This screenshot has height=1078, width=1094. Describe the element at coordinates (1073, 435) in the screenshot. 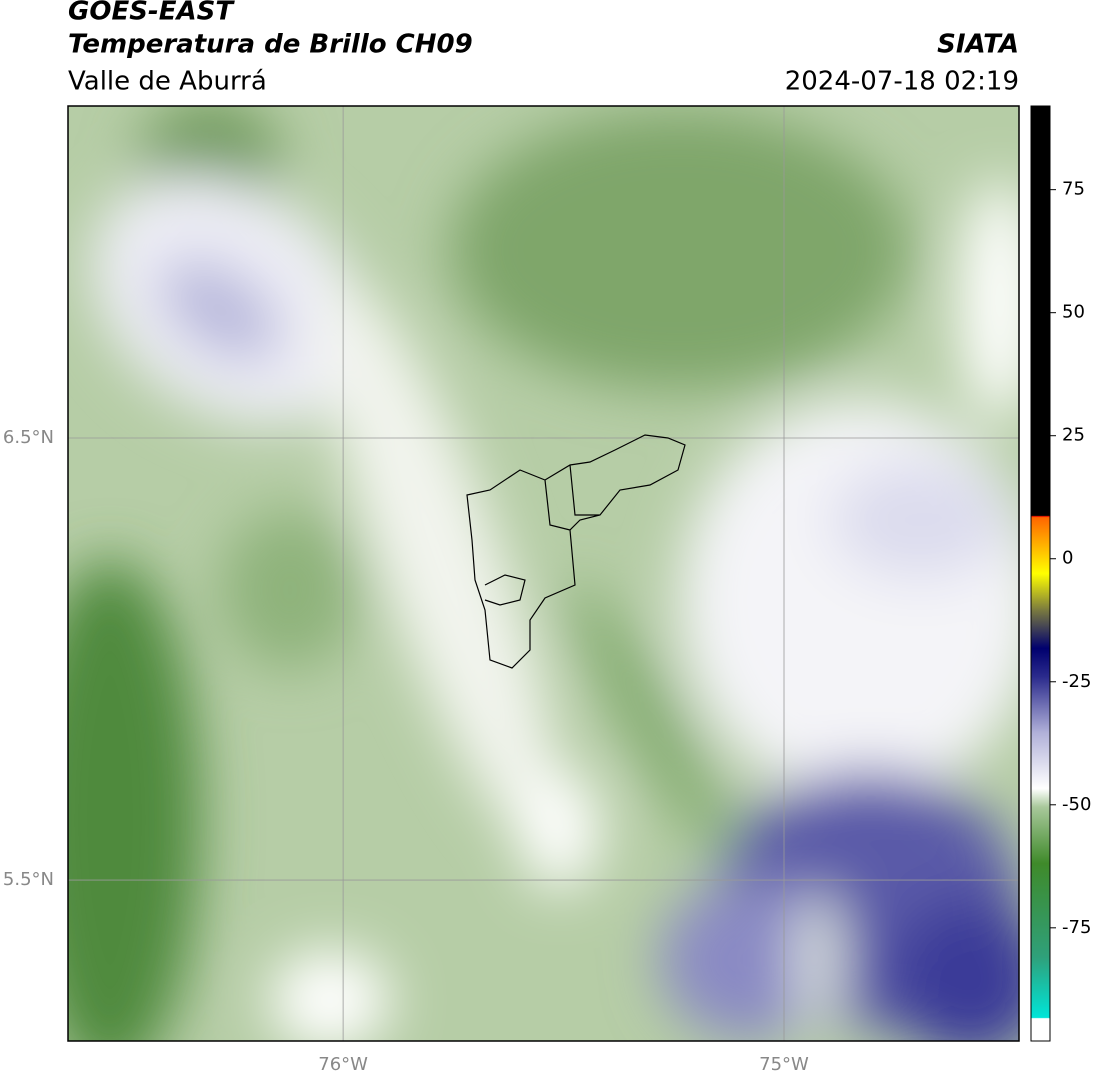

I see `colorbar-tick-label: 25` at that location.